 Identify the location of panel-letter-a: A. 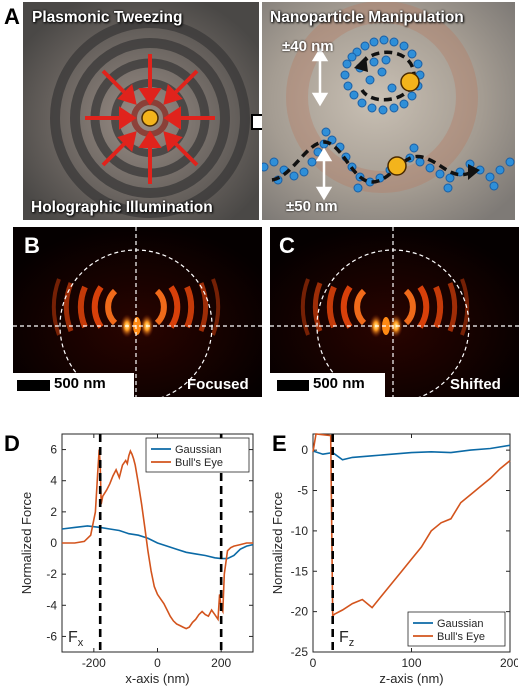
(12, 16).